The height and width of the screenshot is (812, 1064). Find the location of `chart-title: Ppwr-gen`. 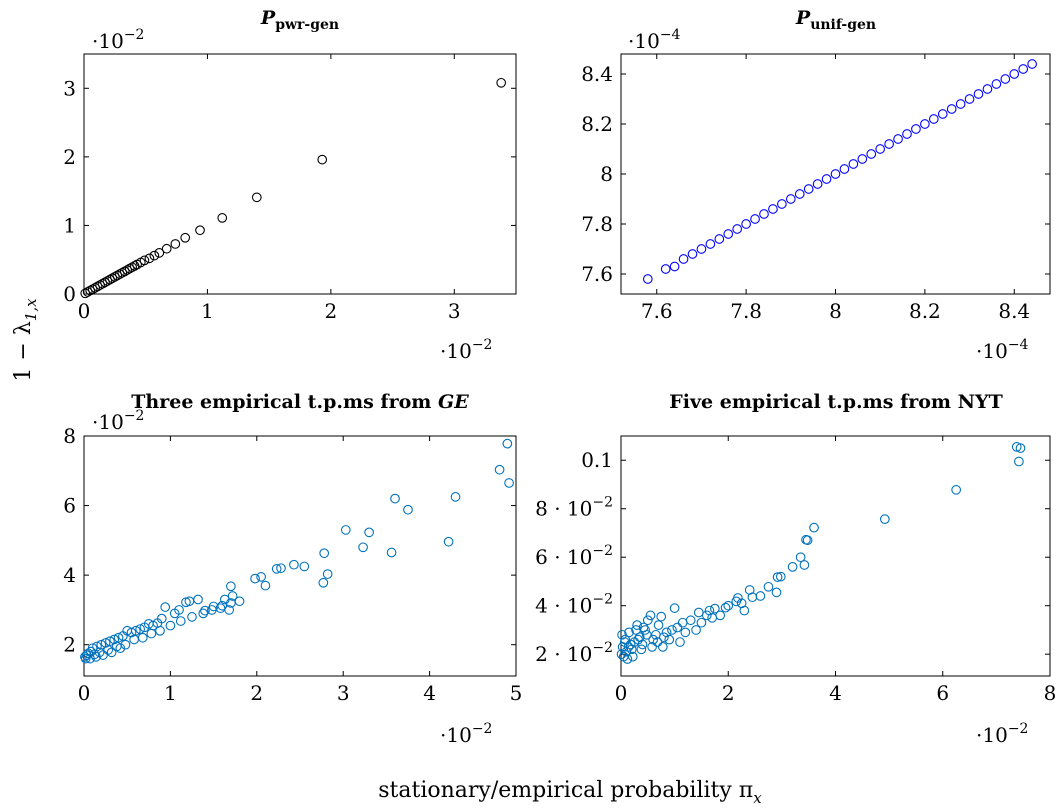

chart-title: Ppwr-gen is located at coordinates (299, 20).